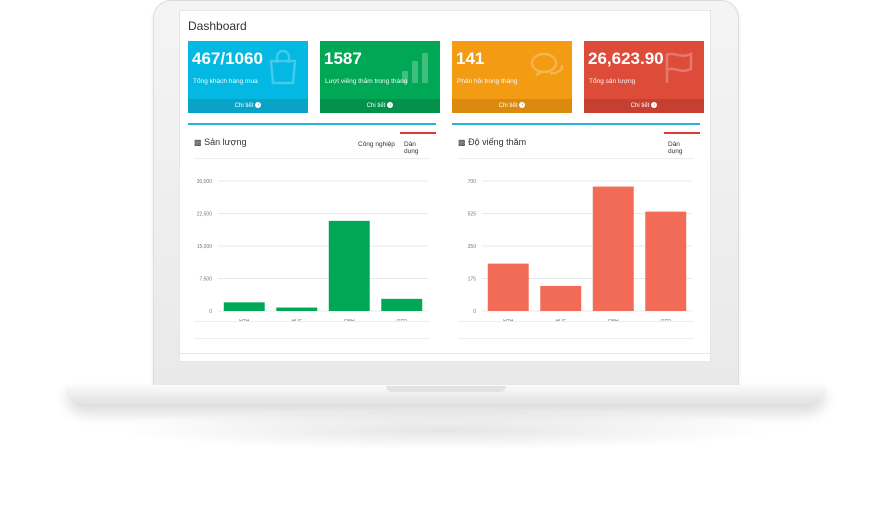 The width and height of the screenshot is (892, 516). I want to click on tile-value: 1587, so click(343, 58).